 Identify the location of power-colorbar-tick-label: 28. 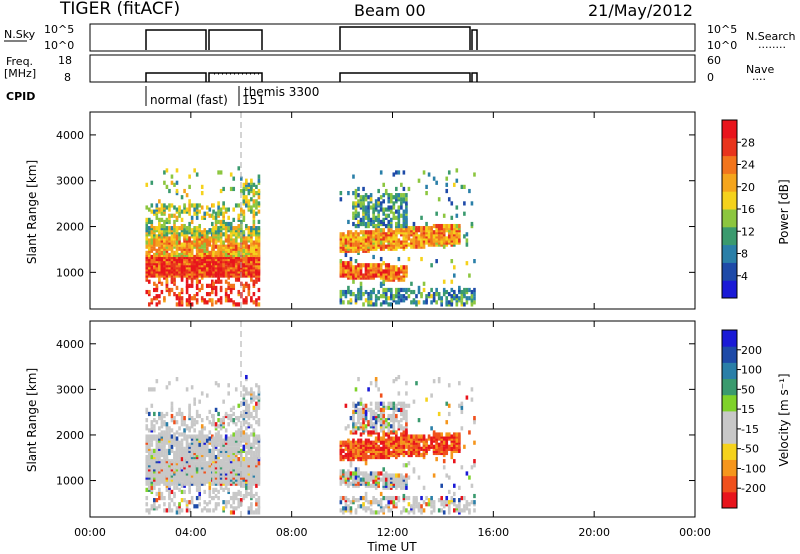
(748, 142).